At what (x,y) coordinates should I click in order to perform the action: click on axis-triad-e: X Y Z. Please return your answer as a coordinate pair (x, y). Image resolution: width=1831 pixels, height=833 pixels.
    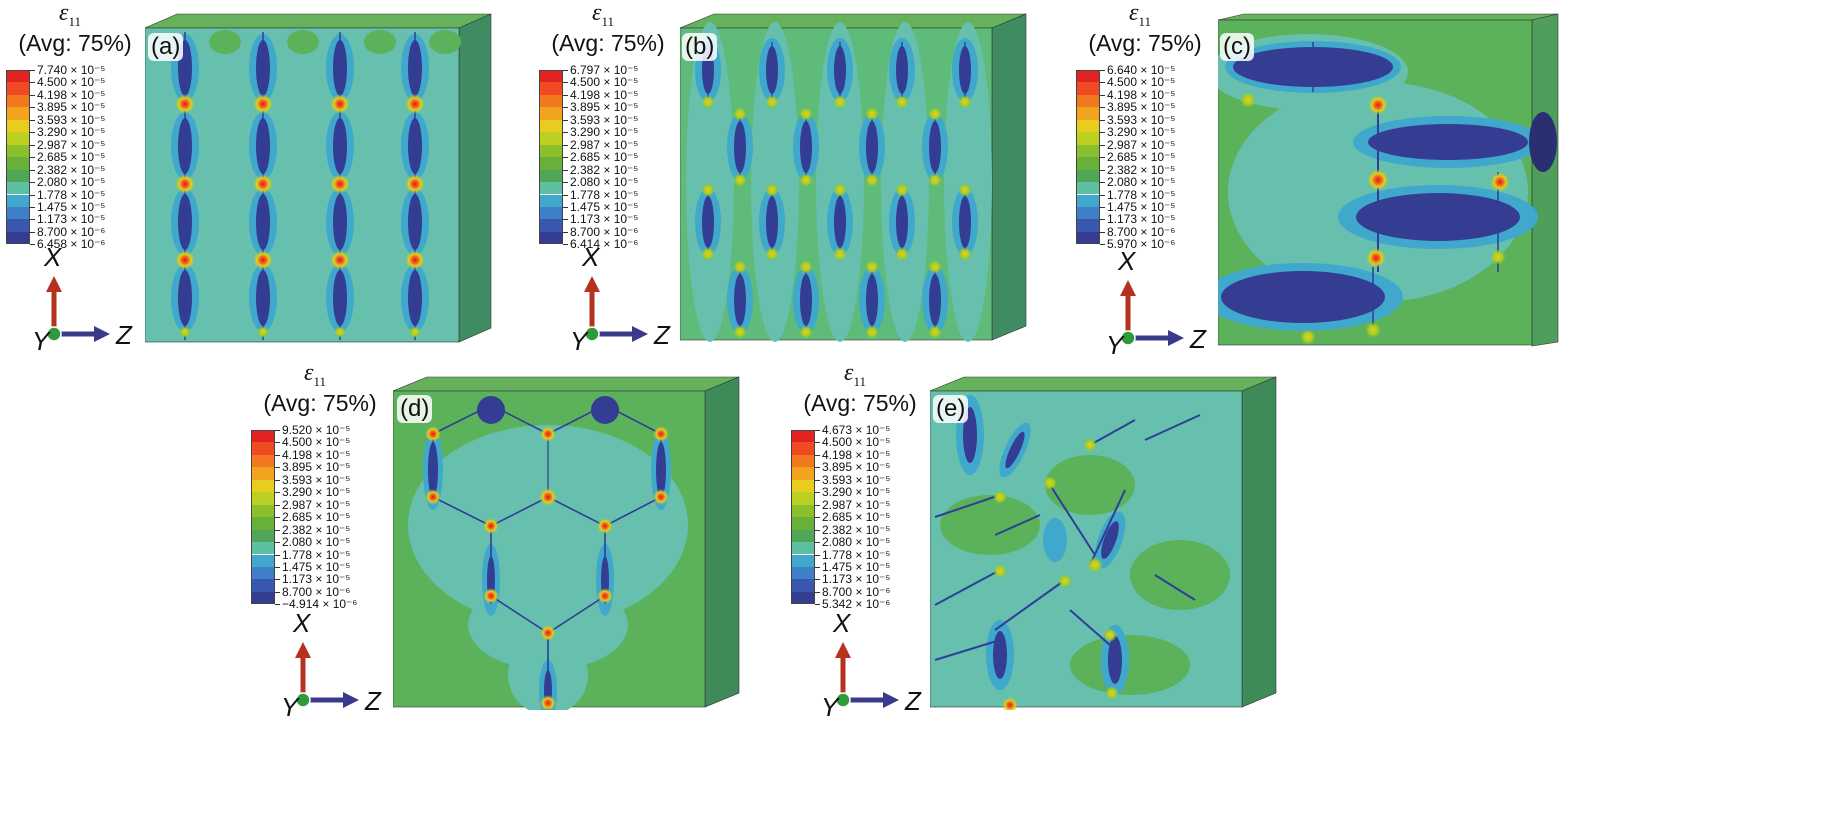
    Looking at the image, I should click on (876, 665).